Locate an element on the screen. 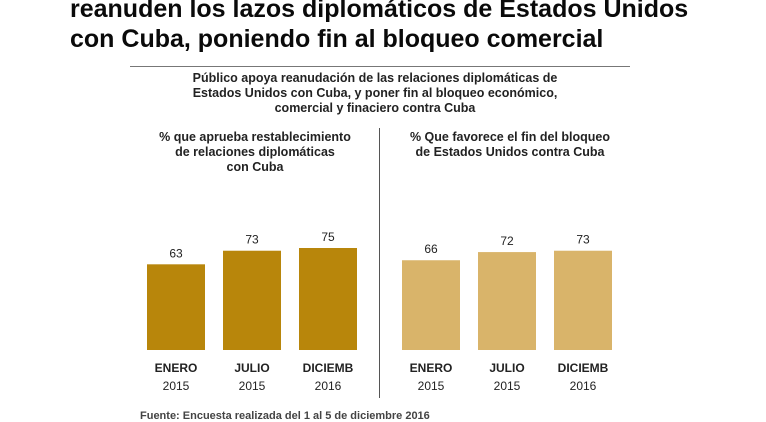  right-title-line-2: de Estados Unidos contra Cuba is located at coordinates (510, 152).